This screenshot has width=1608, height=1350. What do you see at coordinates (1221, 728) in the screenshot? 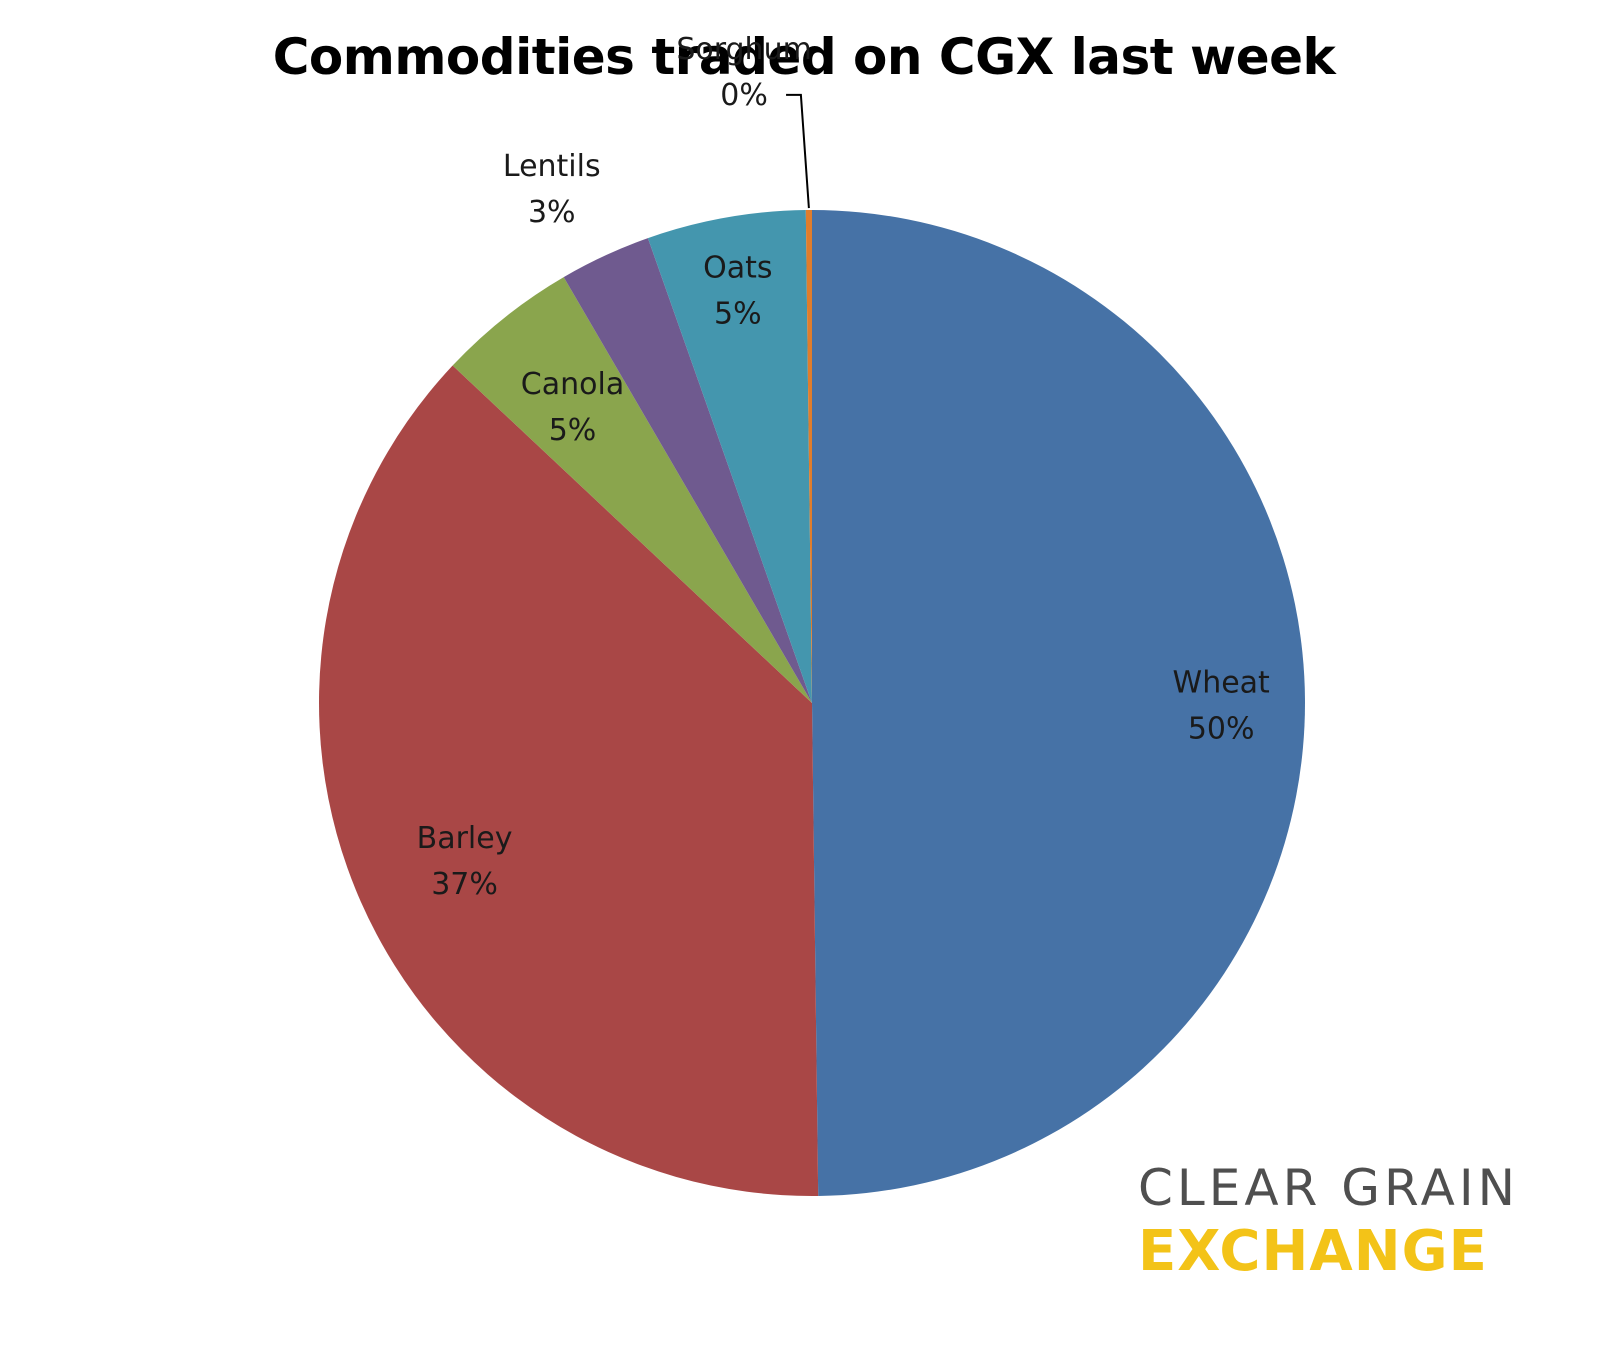
I see `slice-percent-wheat: 50%` at bounding box center [1221, 728].